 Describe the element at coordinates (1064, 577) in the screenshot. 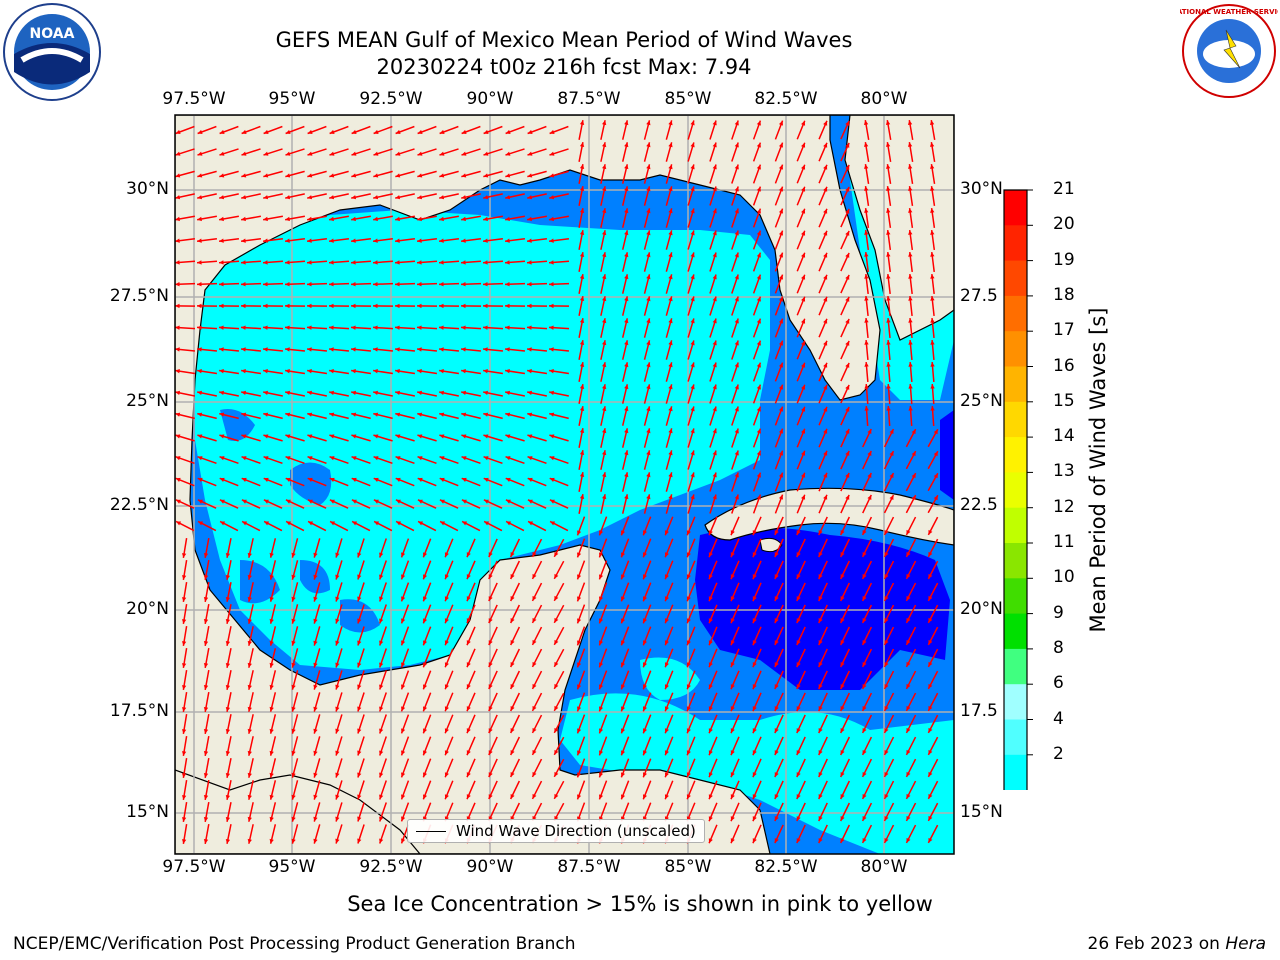

I see `colorbar-tick-label: 10` at that location.